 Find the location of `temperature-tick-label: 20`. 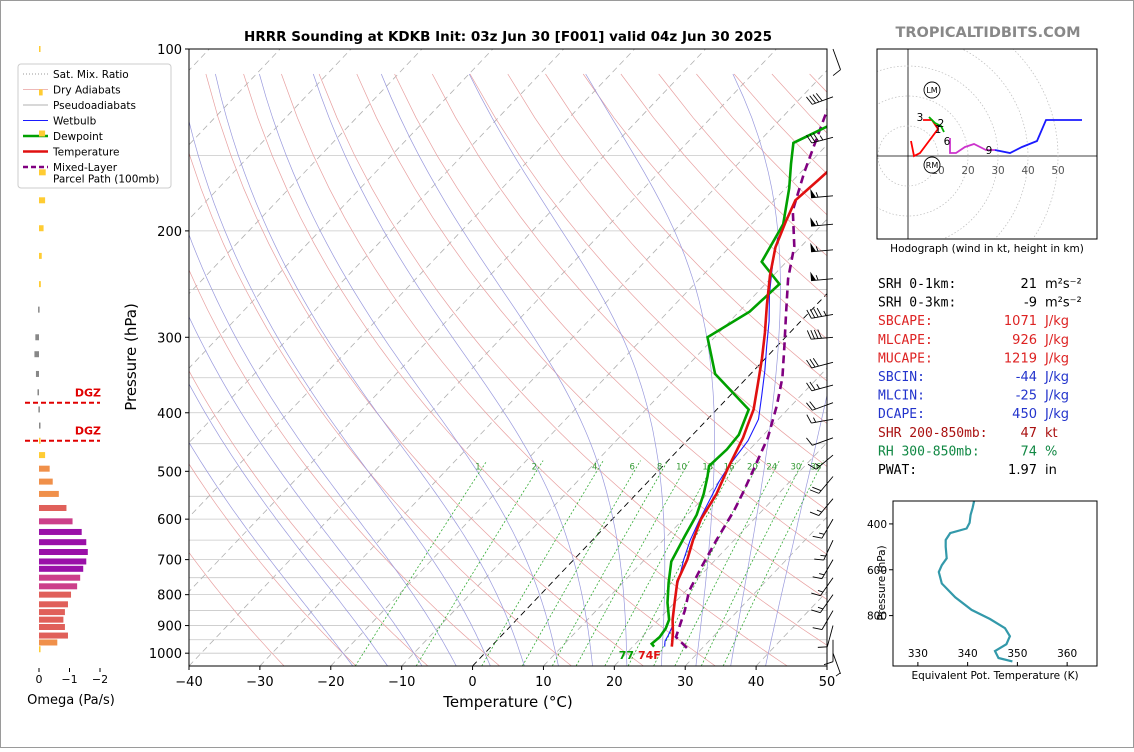

temperature-tick-label: 20 is located at coordinates (614, 682).